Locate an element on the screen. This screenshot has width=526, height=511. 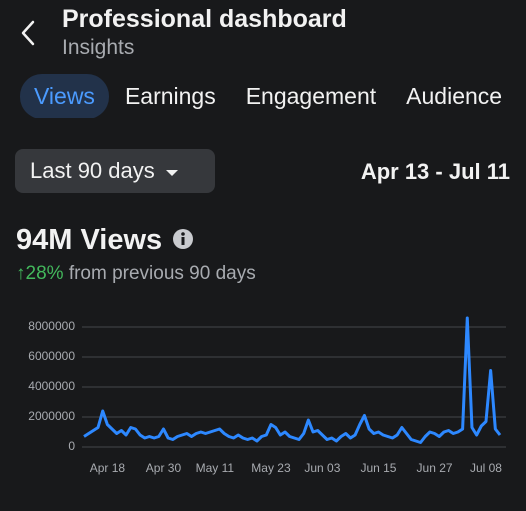
change-percent: ↑28% is located at coordinates (40, 273).